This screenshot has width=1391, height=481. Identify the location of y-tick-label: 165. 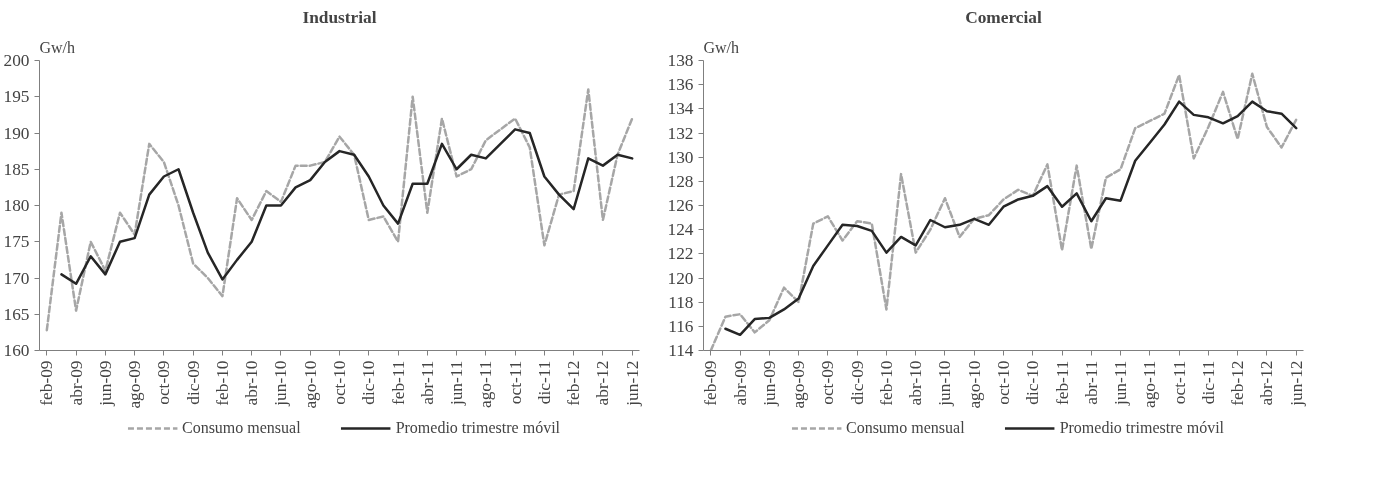
(16, 314).